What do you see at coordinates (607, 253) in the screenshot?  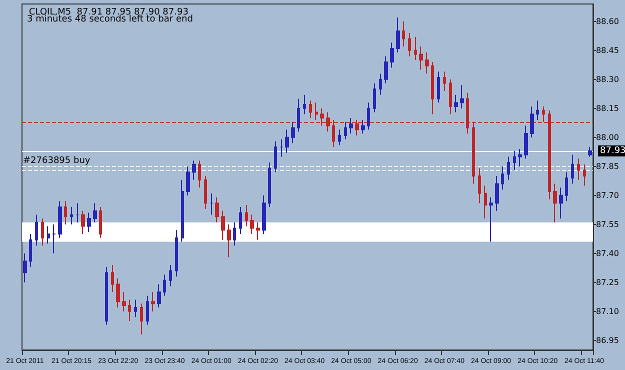 I see `y-tick-label: 87.40` at bounding box center [607, 253].